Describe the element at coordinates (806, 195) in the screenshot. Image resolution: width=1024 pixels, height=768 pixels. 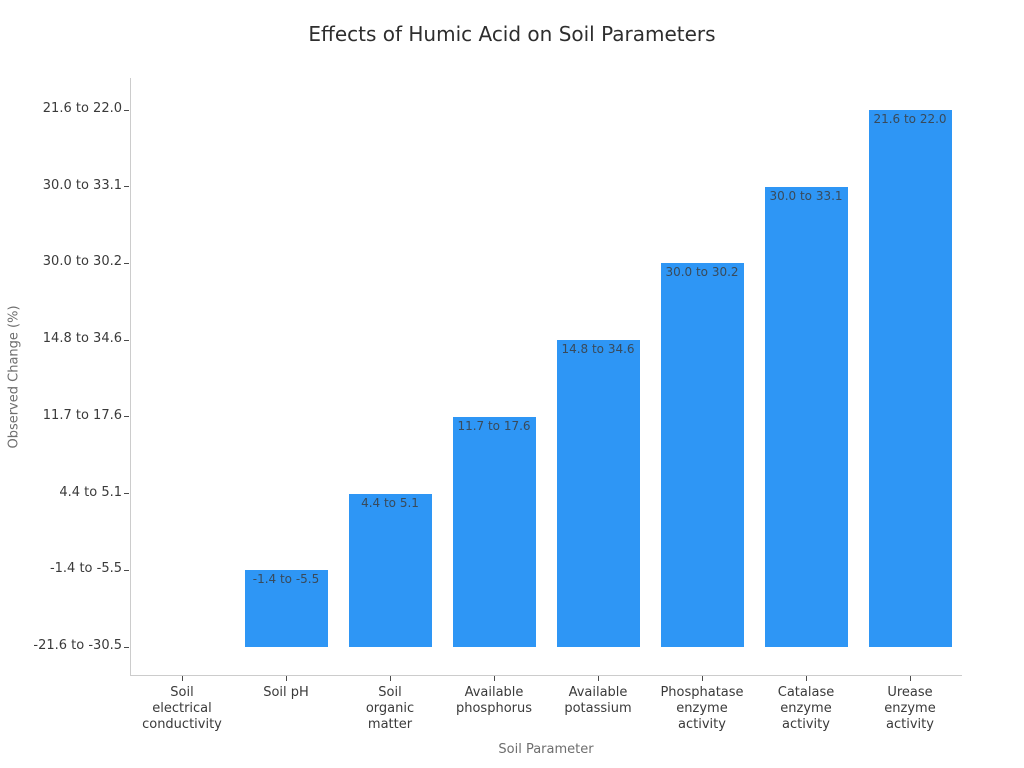
I see `bar-value-label-catalase-enzyme-activity: 30.0 to 33.1` at that location.